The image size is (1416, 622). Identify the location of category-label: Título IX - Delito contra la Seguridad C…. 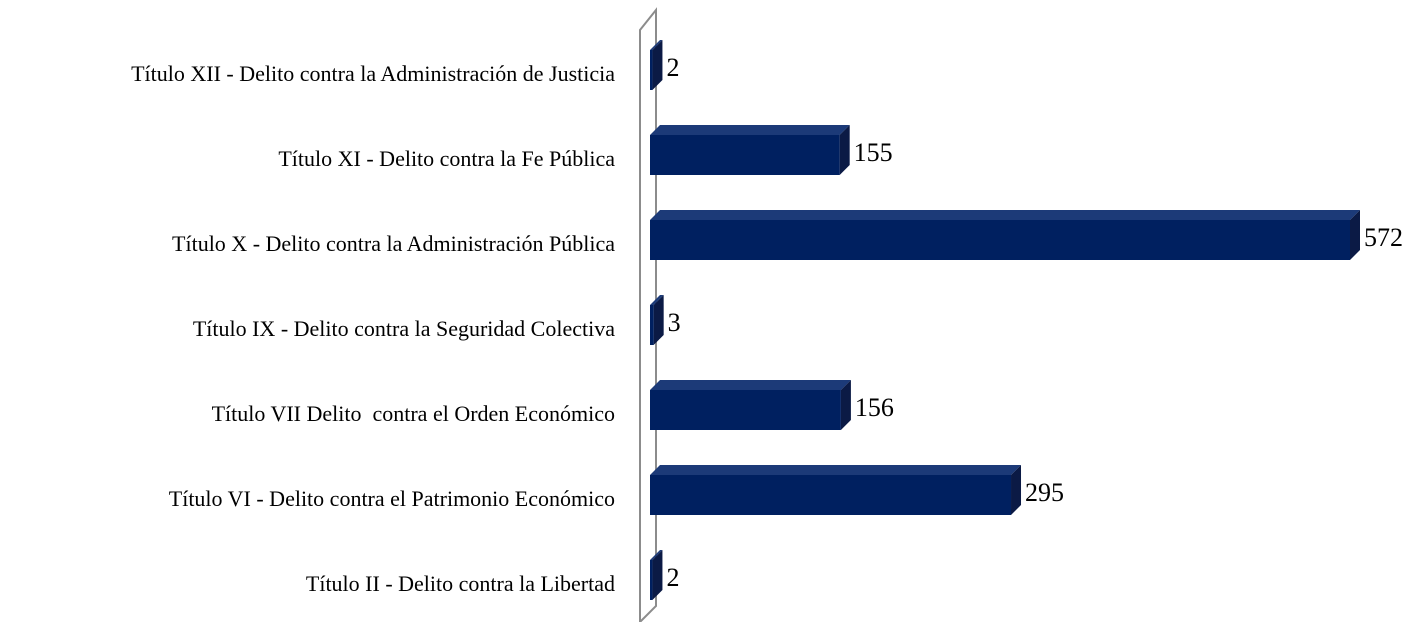
(404, 328).